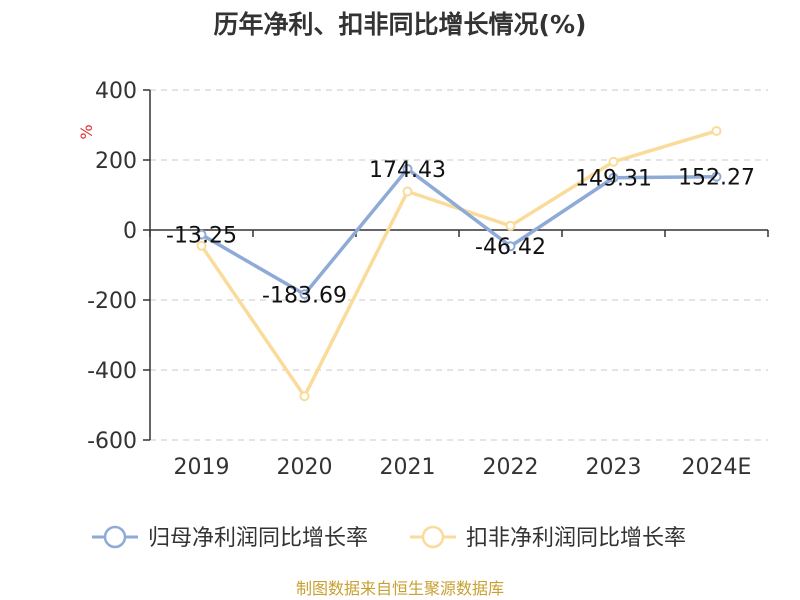 Image resolution: width=800 pixels, height=600 pixels. I want to click on data-label: -46.42, so click(510, 247).